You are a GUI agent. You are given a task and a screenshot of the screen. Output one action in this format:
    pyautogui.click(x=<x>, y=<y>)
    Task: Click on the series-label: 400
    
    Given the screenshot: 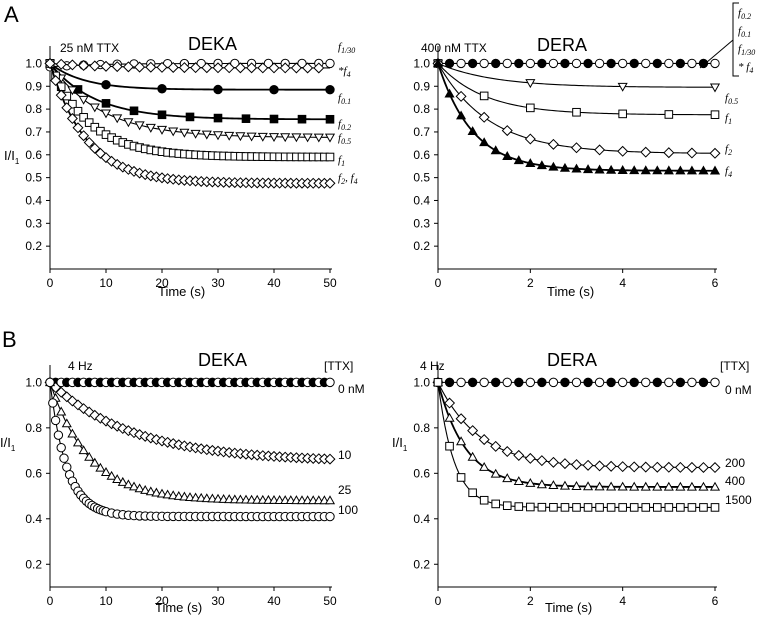 What is the action you would take?
    pyautogui.click(x=735, y=481)
    